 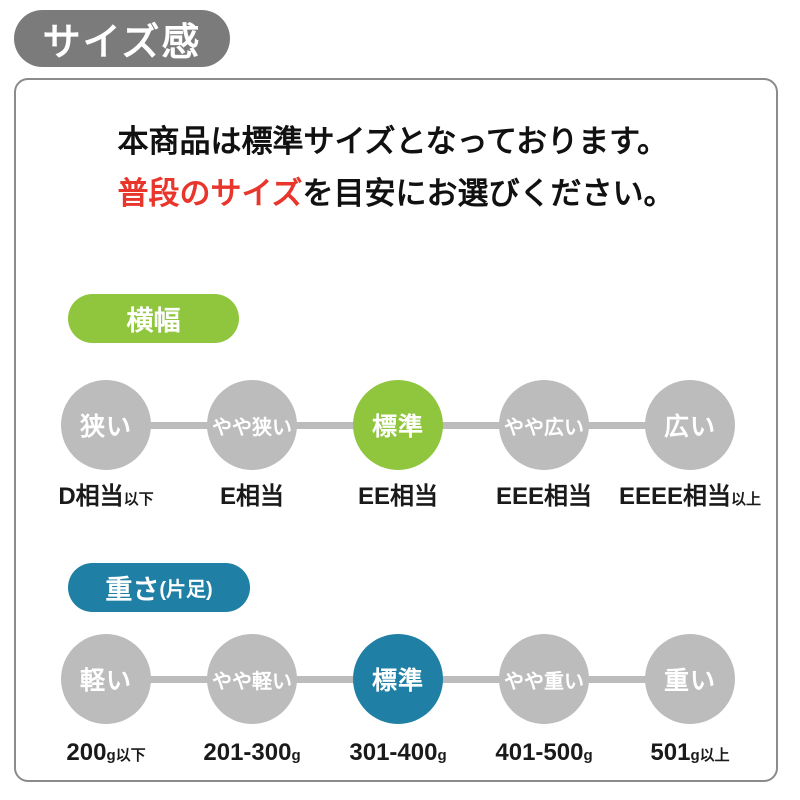 I want to click on intro-highlight: 普段のサイズ, so click(x=210, y=193).